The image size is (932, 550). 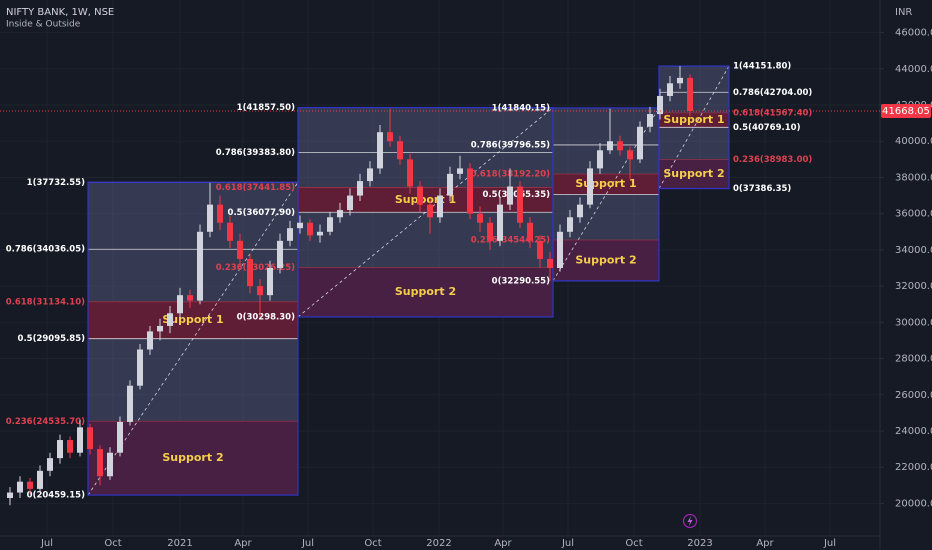 I want to click on fib-level-label: 0.786(39383.80), so click(x=255, y=153).